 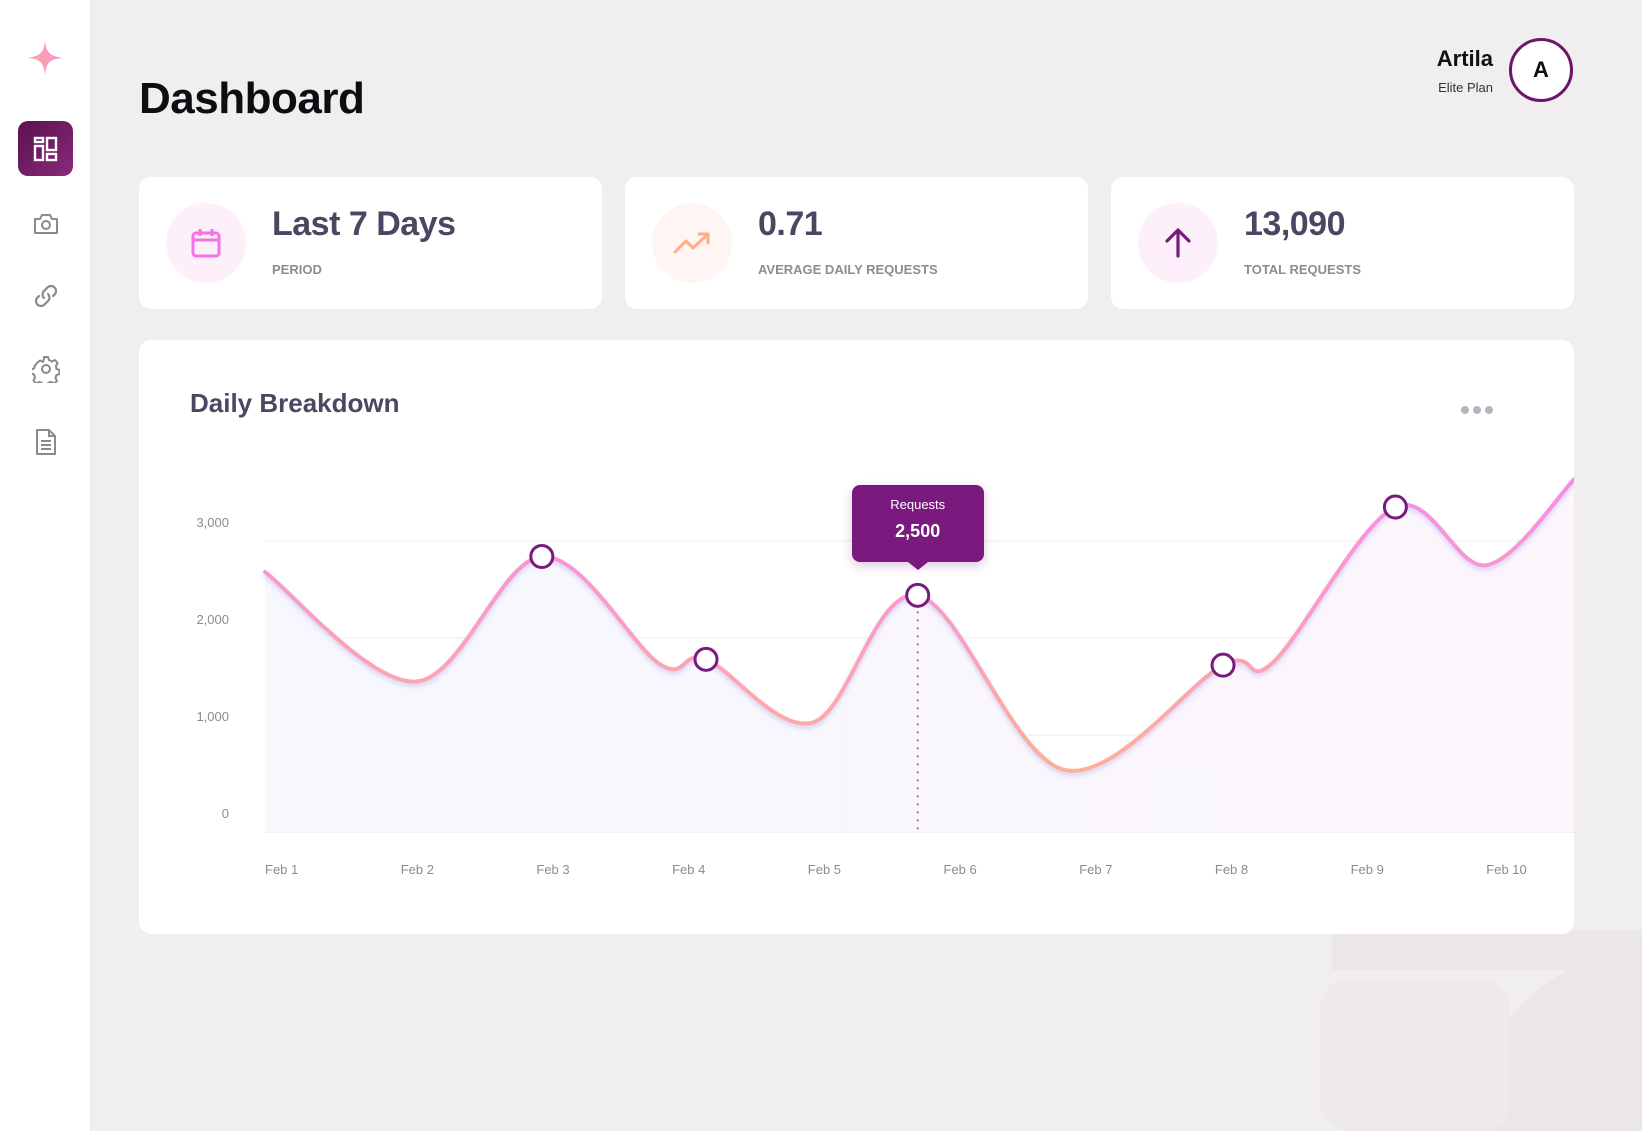 What do you see at coordinates (692, 243) in the screenshot?
I see `trending-up-icon` at bounding box center [692, 243].